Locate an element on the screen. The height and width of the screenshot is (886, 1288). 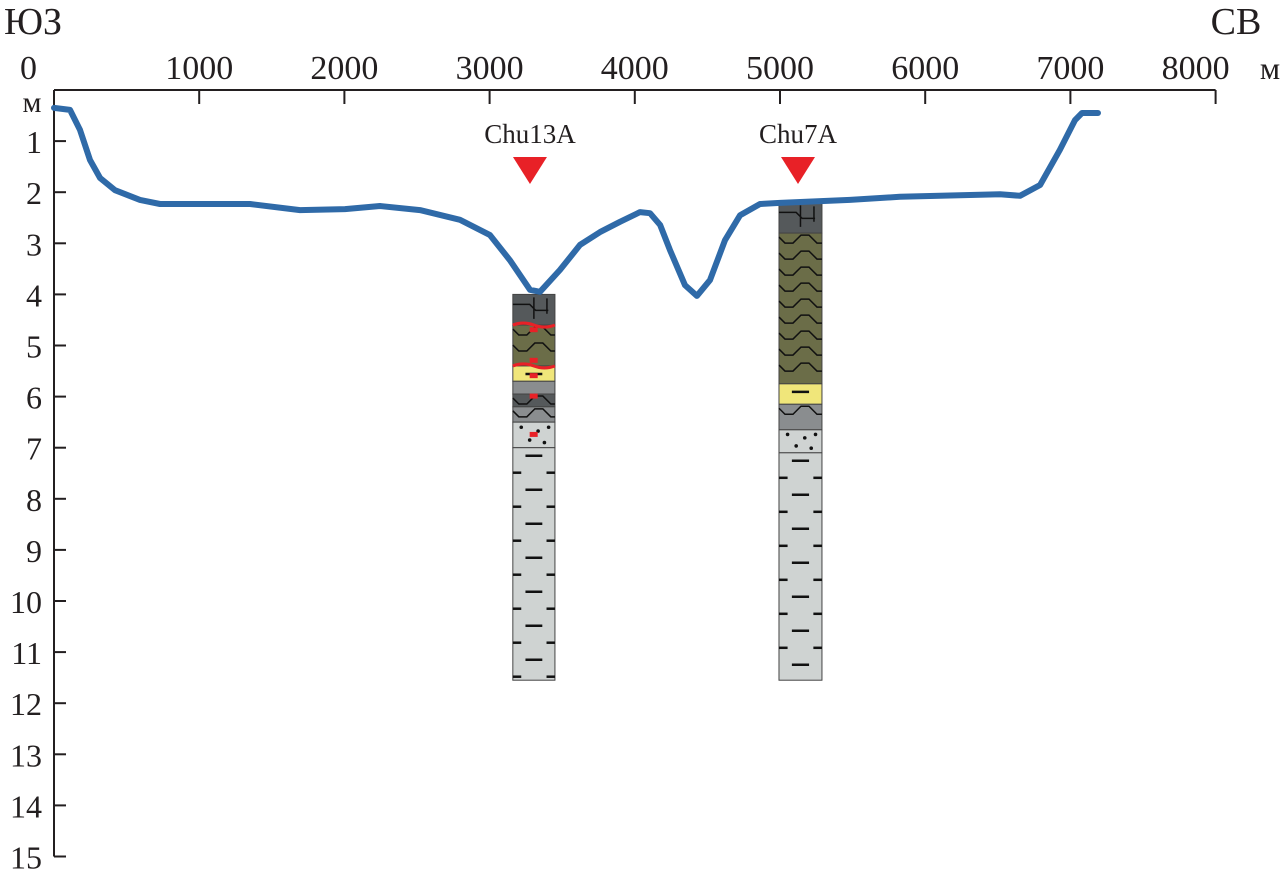
x-tick-label: 1000 is located at coordinates (199, 68).